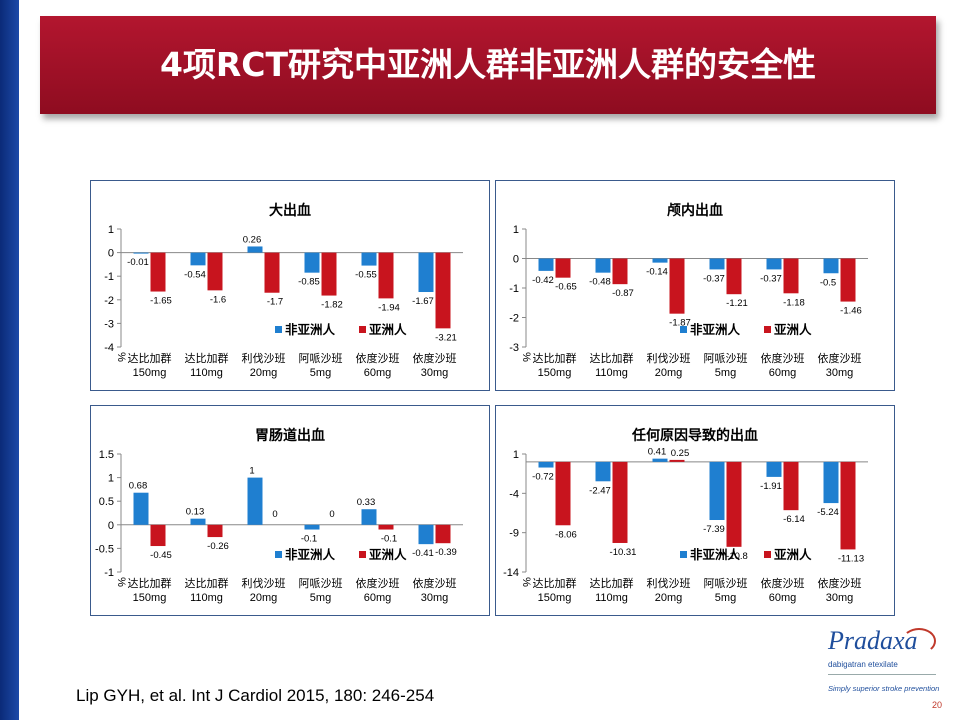 The width and height of the screenshot is (960, 720). I want to click on category-label: 阿哌沙班, so click(321, 358).